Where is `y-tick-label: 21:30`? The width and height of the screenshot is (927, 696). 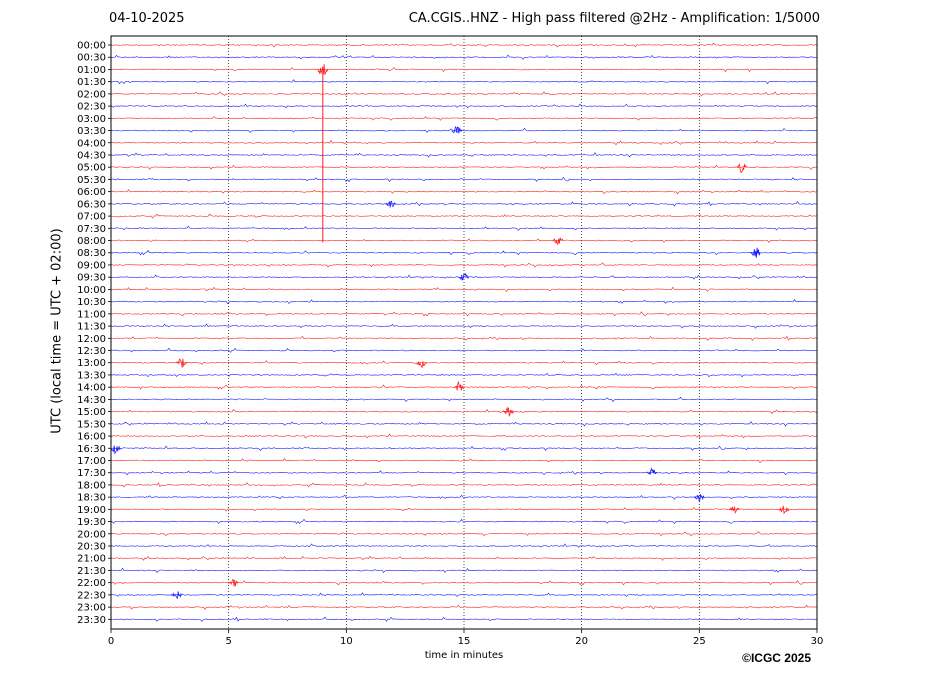 y-tick-label: 21:30 is located at coordinates (91, 571).